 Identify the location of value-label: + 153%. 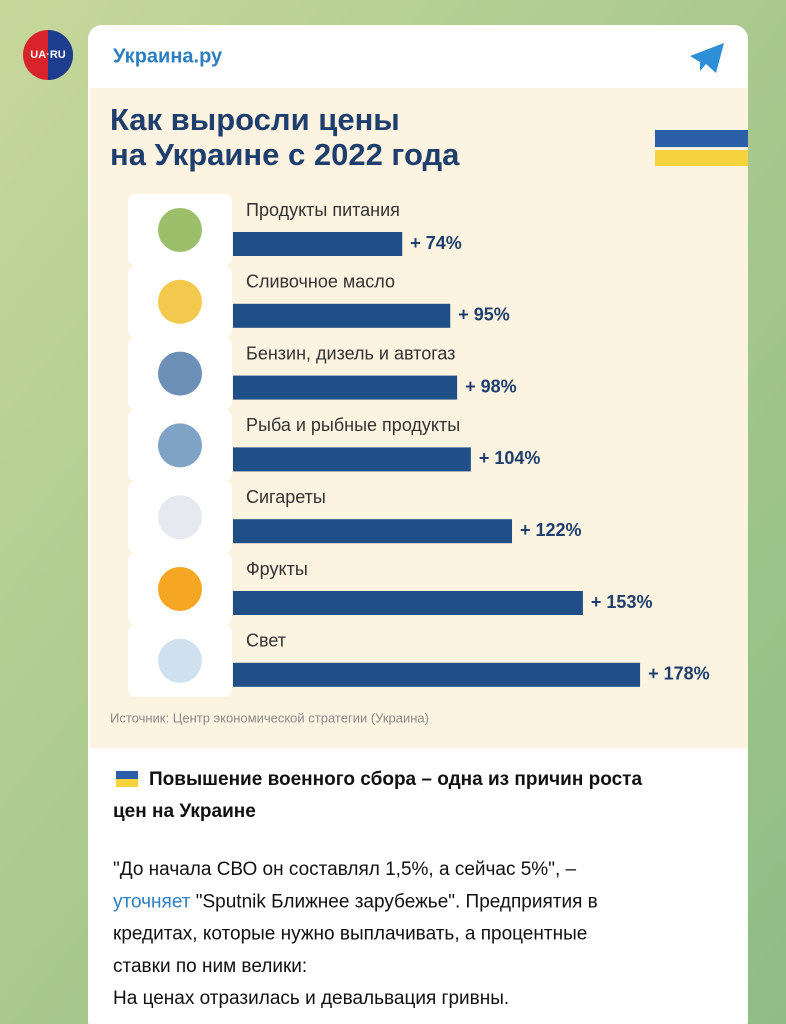
(622, 602).